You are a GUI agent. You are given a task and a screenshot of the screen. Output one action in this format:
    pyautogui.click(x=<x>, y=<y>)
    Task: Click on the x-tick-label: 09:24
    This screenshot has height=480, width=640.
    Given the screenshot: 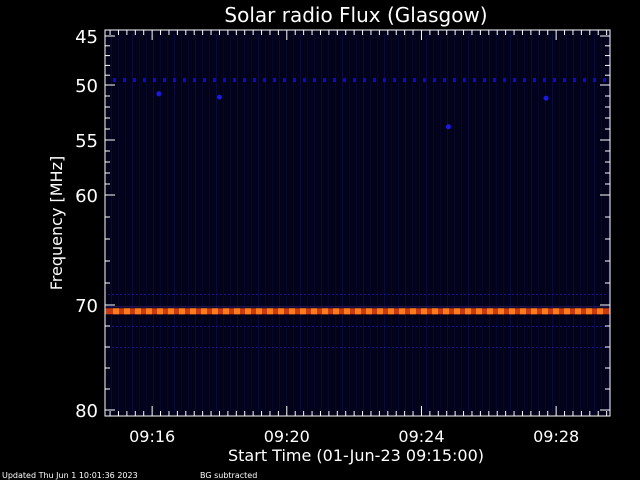 What is the action you would take?
    pyautogui.click(x=421, y=436)
    